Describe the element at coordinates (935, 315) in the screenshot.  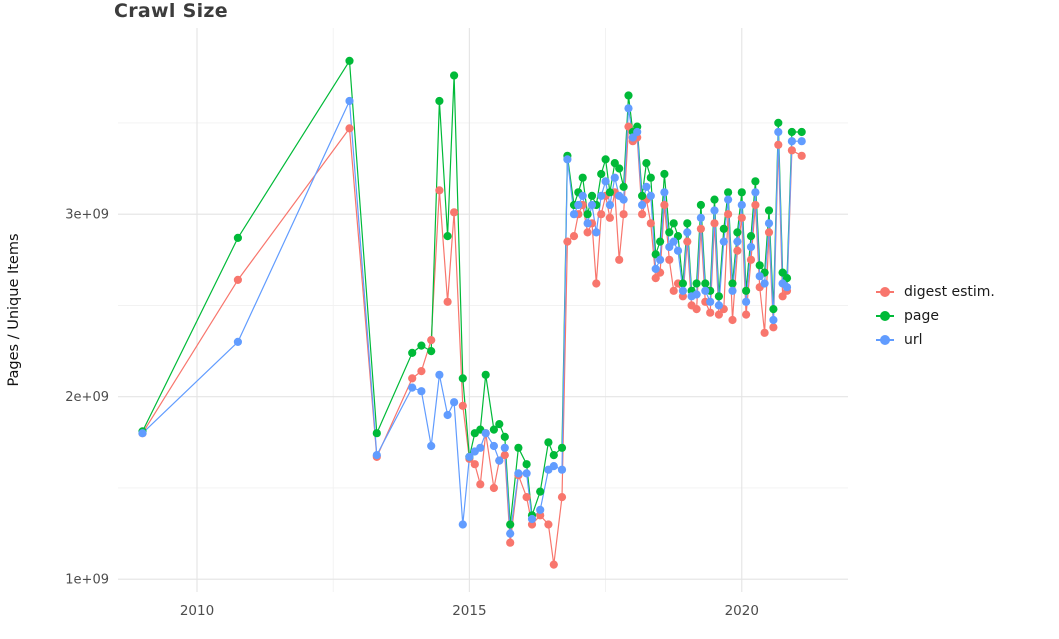
I see `legend: digest estim. page url` at that location.